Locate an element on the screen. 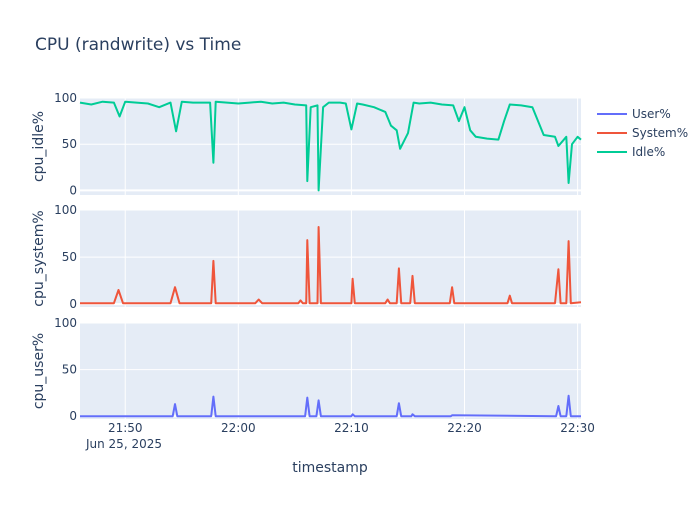 The width and height of the screenshot is (700, 505). legend-label: System% is located at coordinates (660, 133).